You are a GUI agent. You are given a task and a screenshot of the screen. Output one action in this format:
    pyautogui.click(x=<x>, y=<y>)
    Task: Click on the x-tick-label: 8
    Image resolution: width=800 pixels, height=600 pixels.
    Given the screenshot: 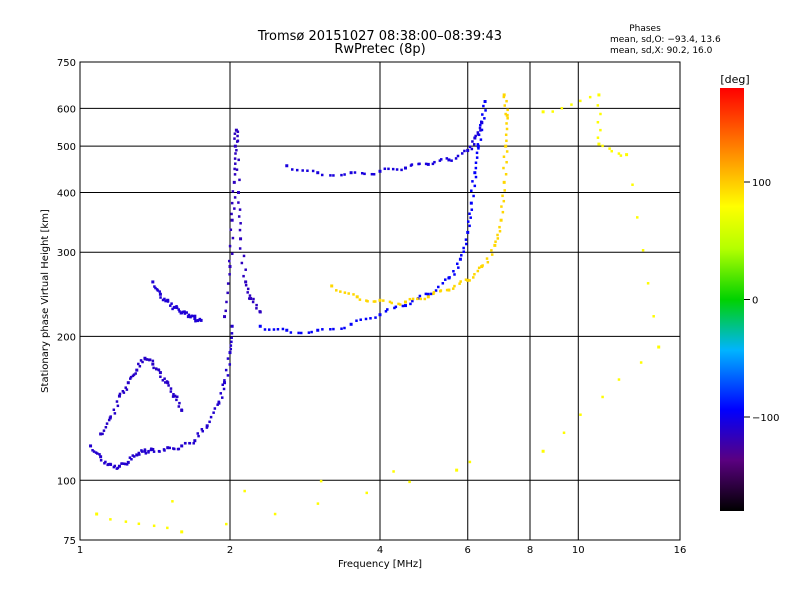 What is the action you would take?
    pyautogui.click(x=530, y=550)
    